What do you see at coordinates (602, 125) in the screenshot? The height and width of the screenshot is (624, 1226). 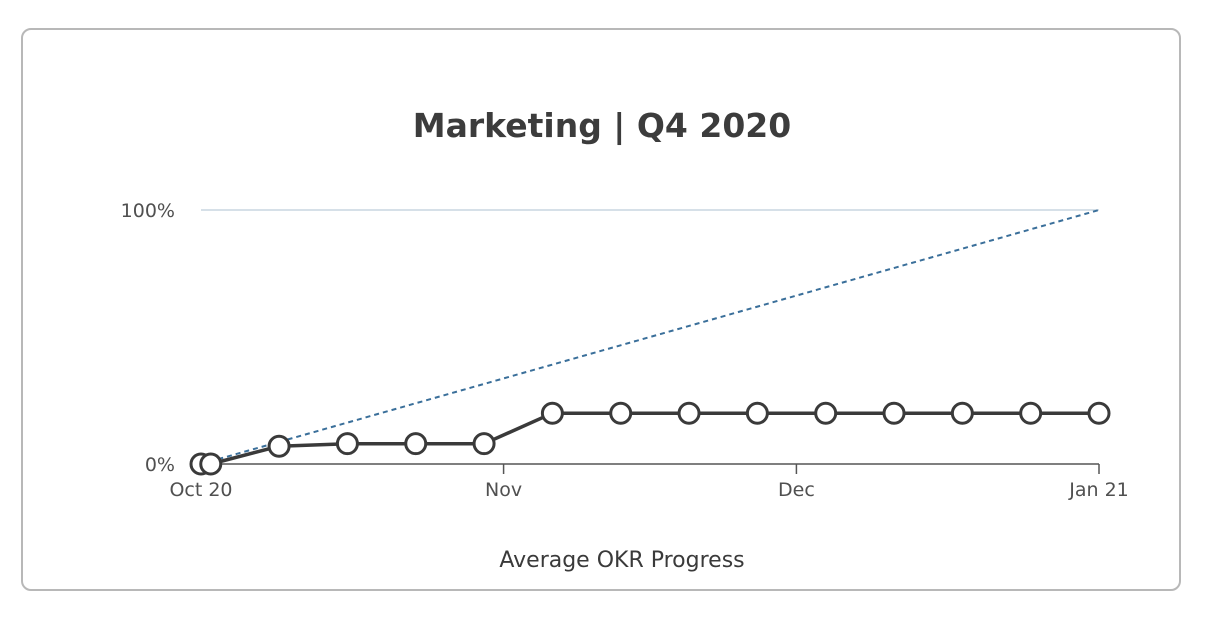 I see `chart-title: Marketing | Q4 2020` at bounding box center [602, 125].